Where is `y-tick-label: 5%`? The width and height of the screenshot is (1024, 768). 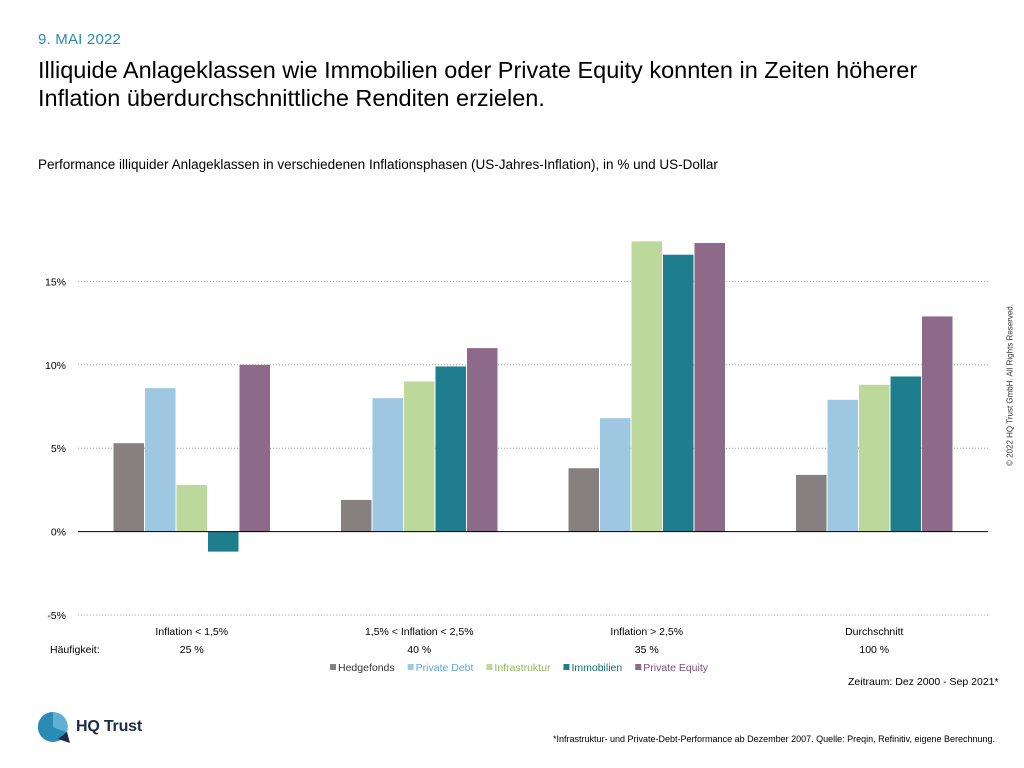
y-tick-label: 5% is located at coordinates (58, 449).